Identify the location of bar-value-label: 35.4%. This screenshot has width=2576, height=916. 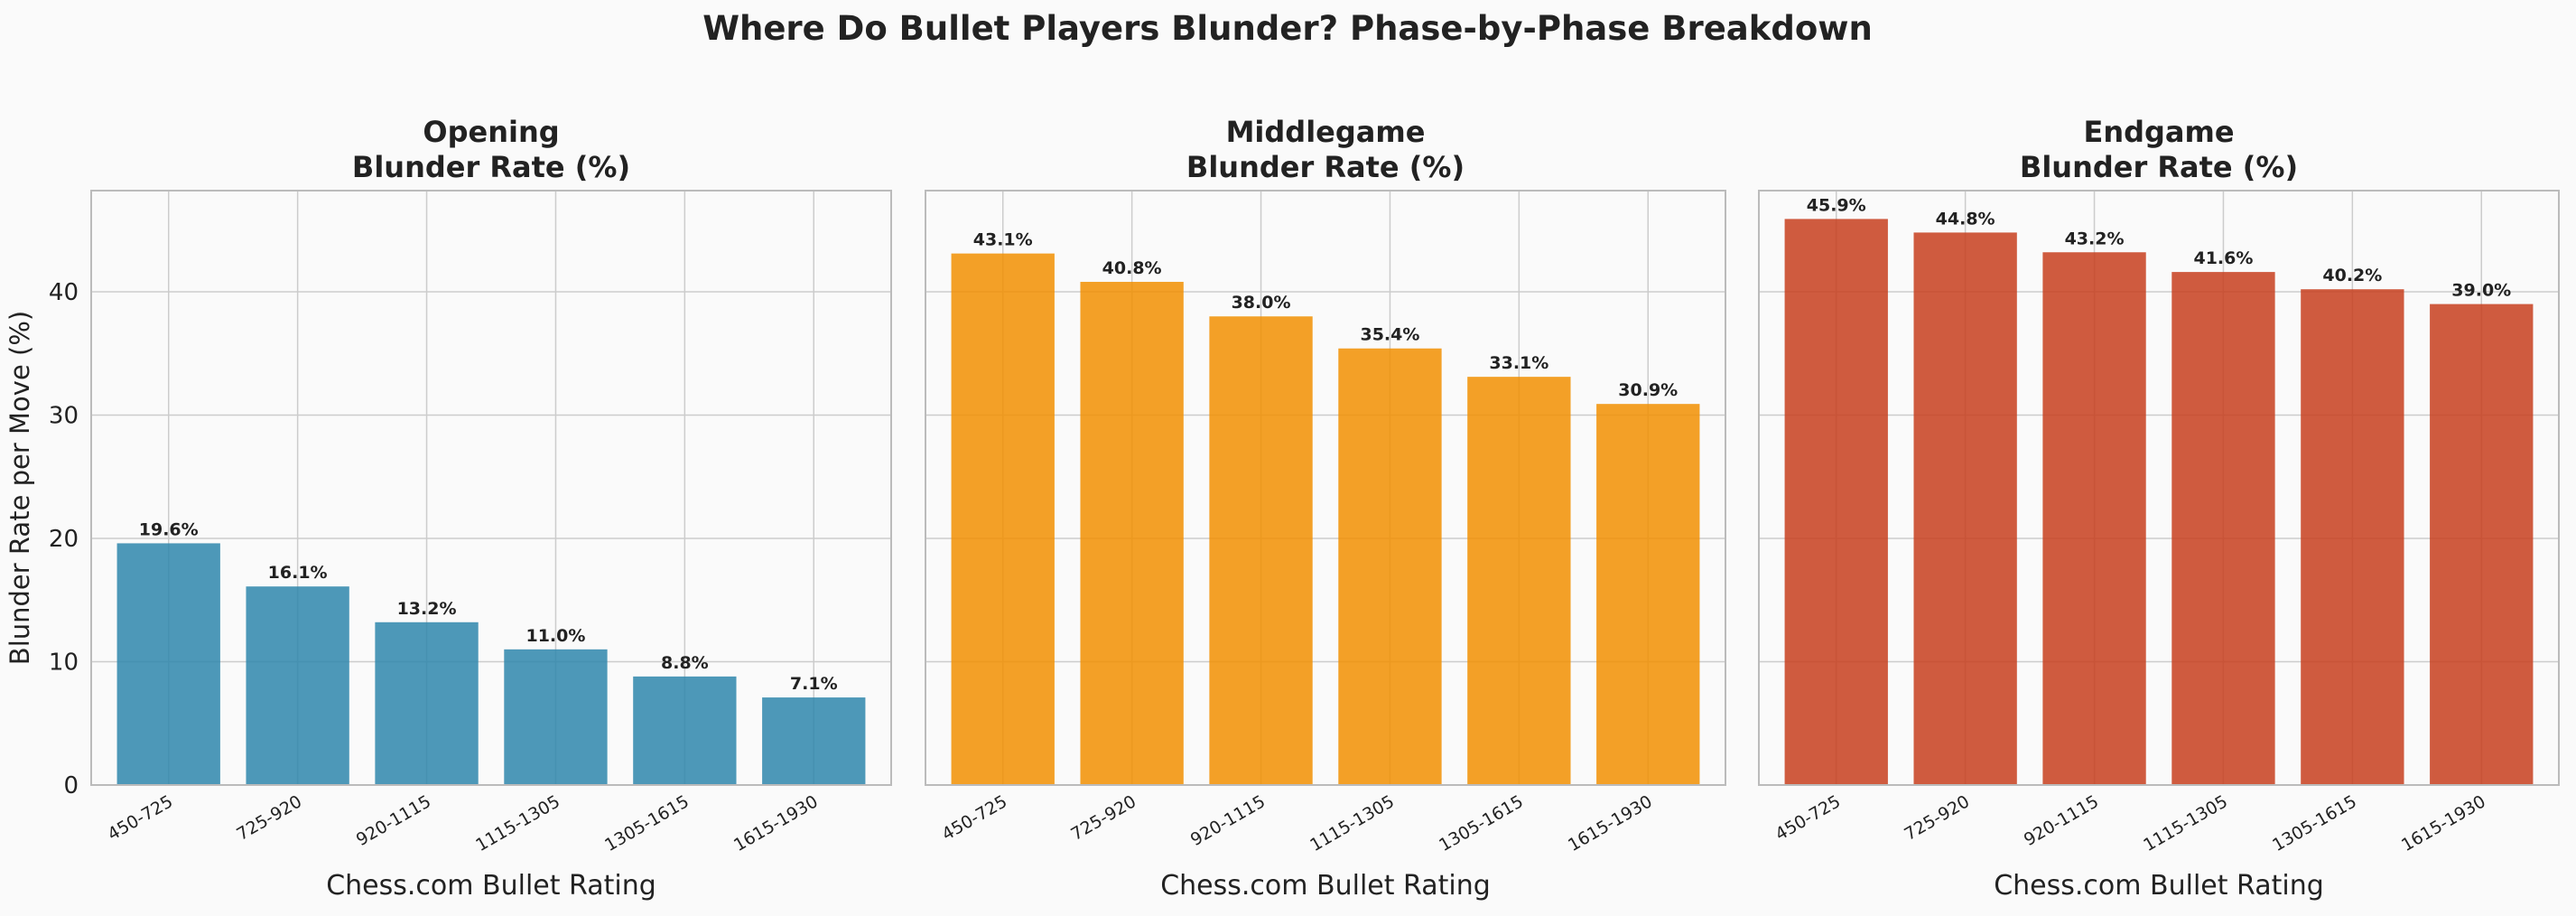
(1389, 335).